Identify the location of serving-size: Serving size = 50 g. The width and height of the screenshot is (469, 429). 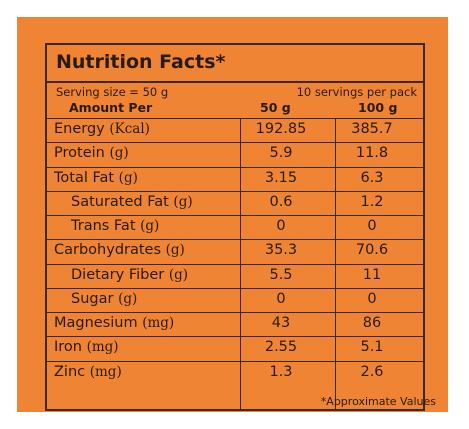
(112, 92).